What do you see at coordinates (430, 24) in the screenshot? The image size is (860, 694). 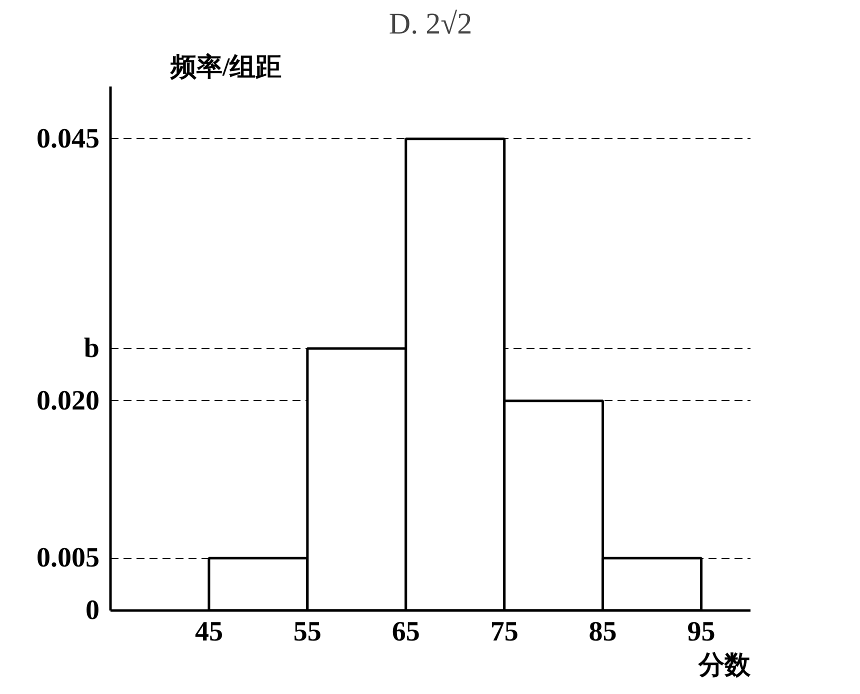 I see `chart-title: D. 2√2` at bounding box center [430, 24].